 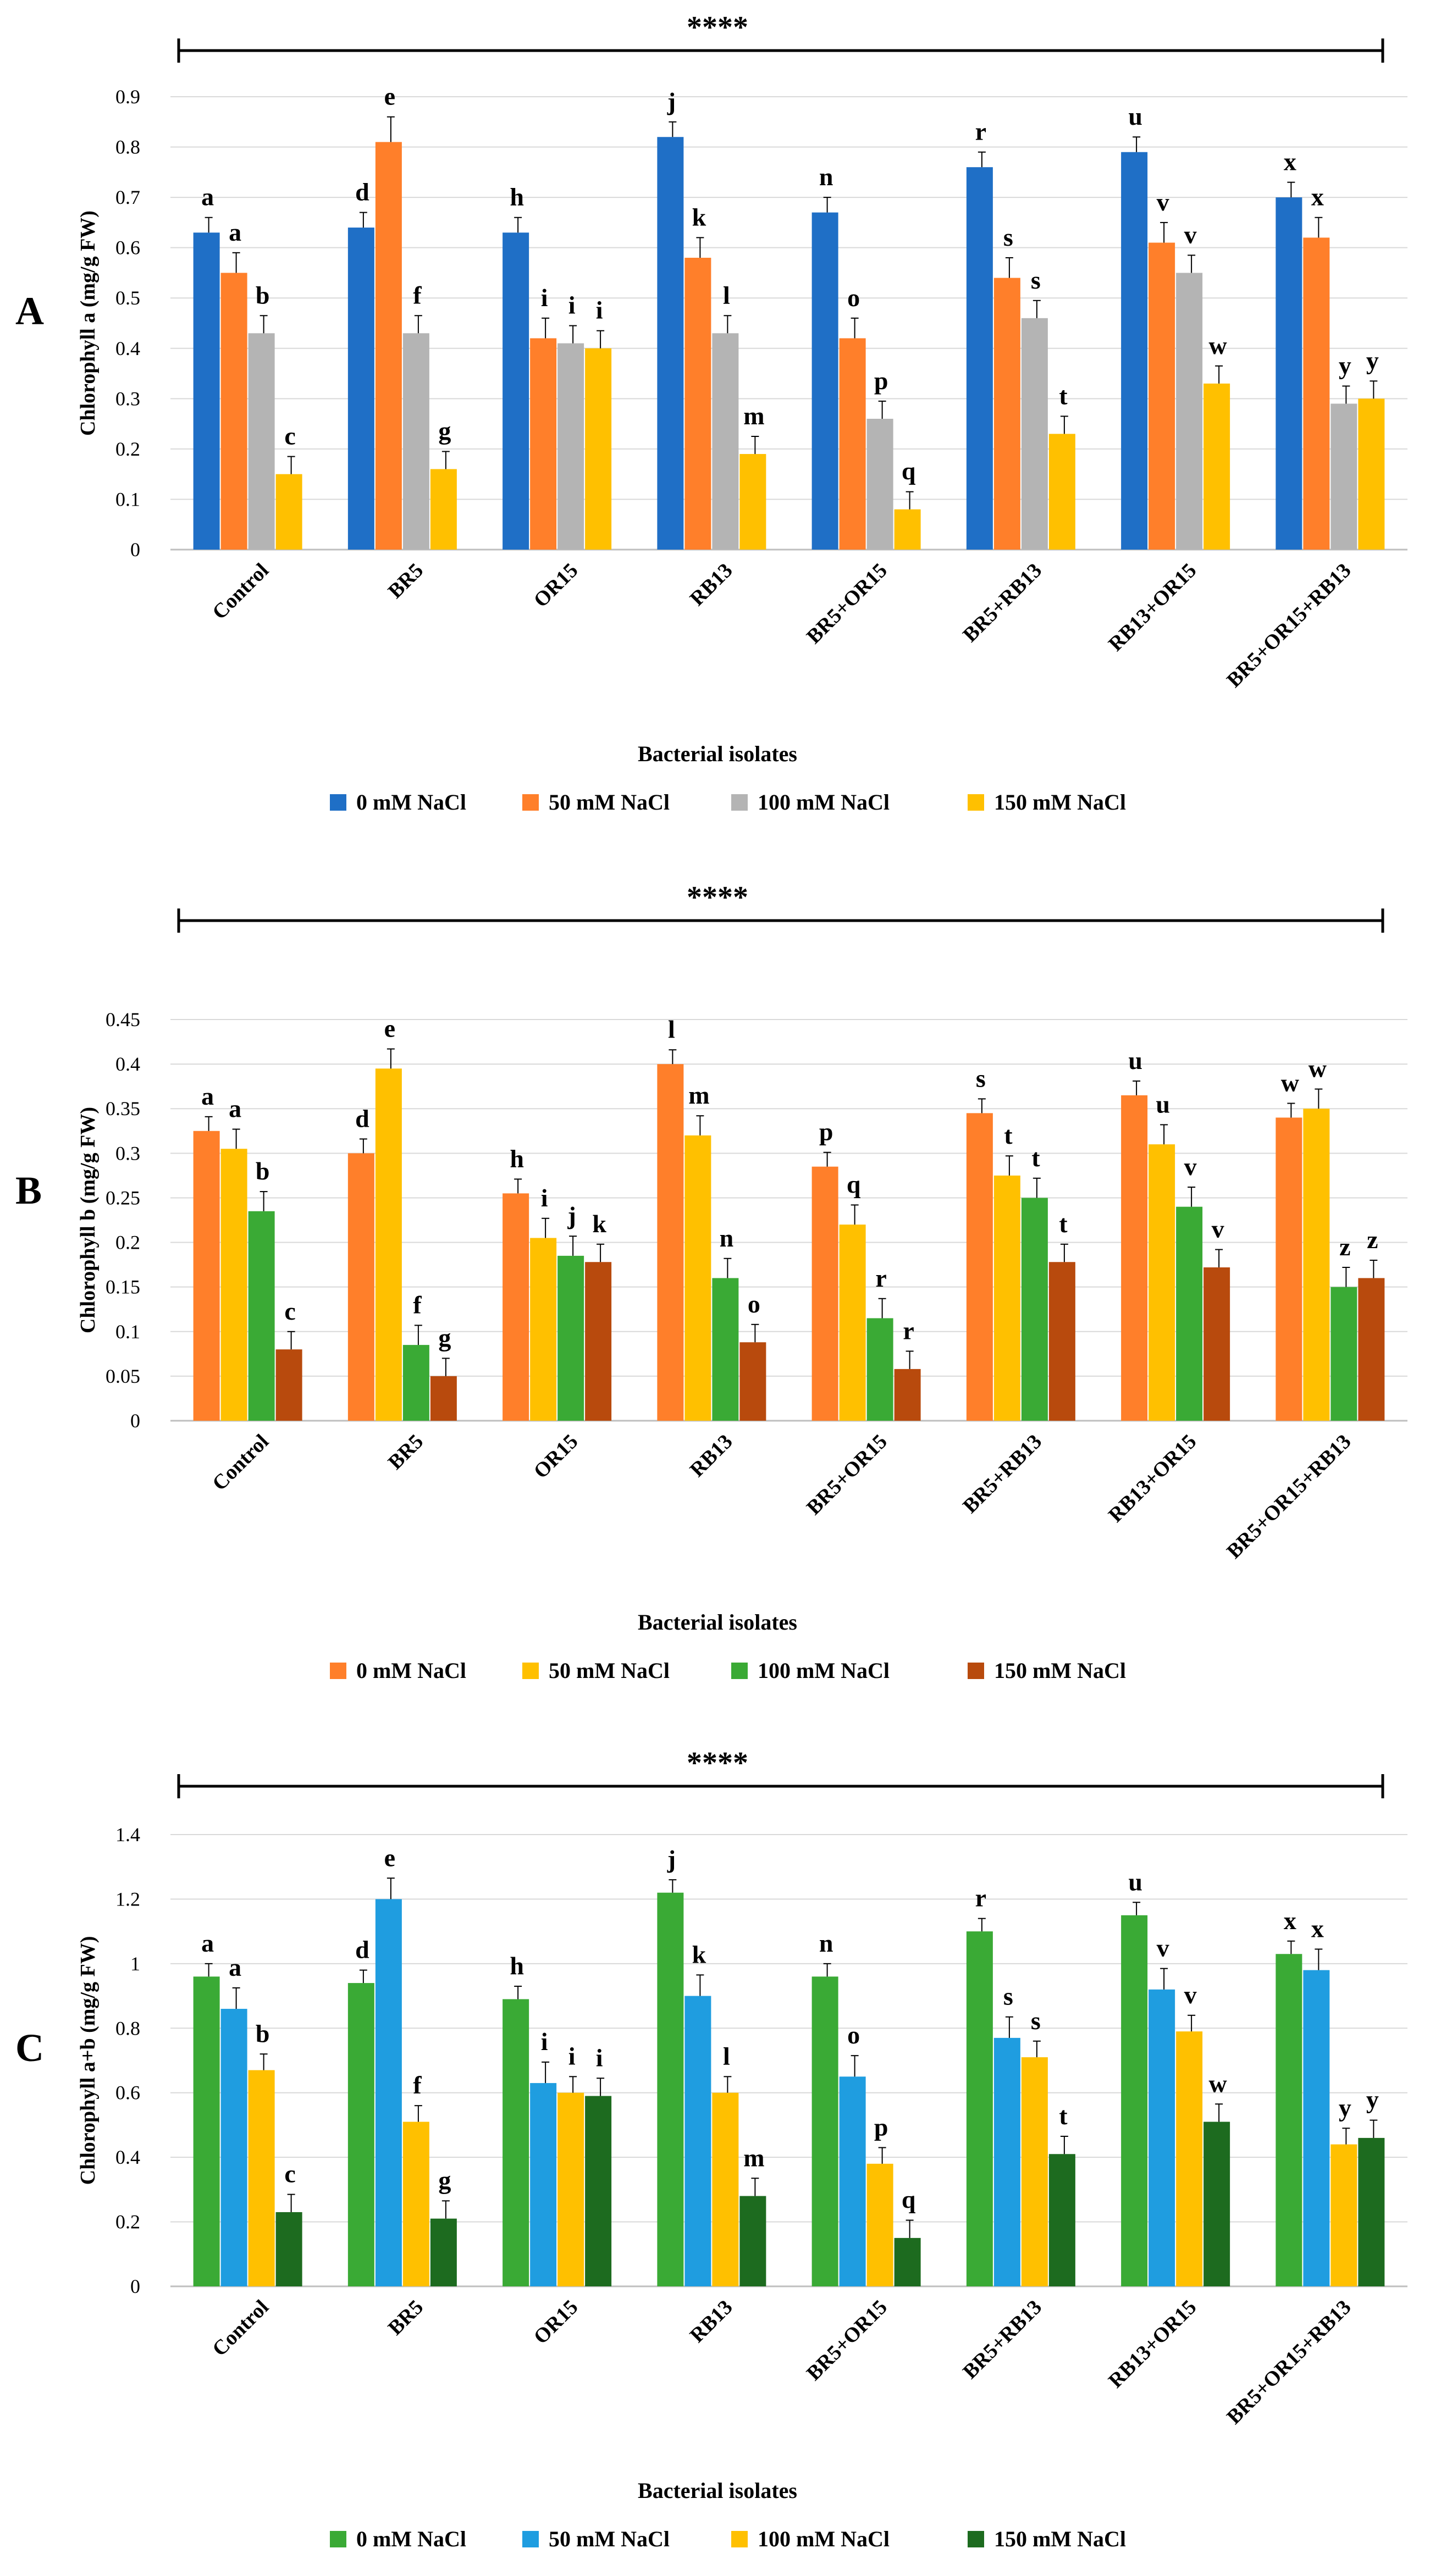 I want to click on legend-label: 50 mM NaCl, so click(x=609, y=1670).